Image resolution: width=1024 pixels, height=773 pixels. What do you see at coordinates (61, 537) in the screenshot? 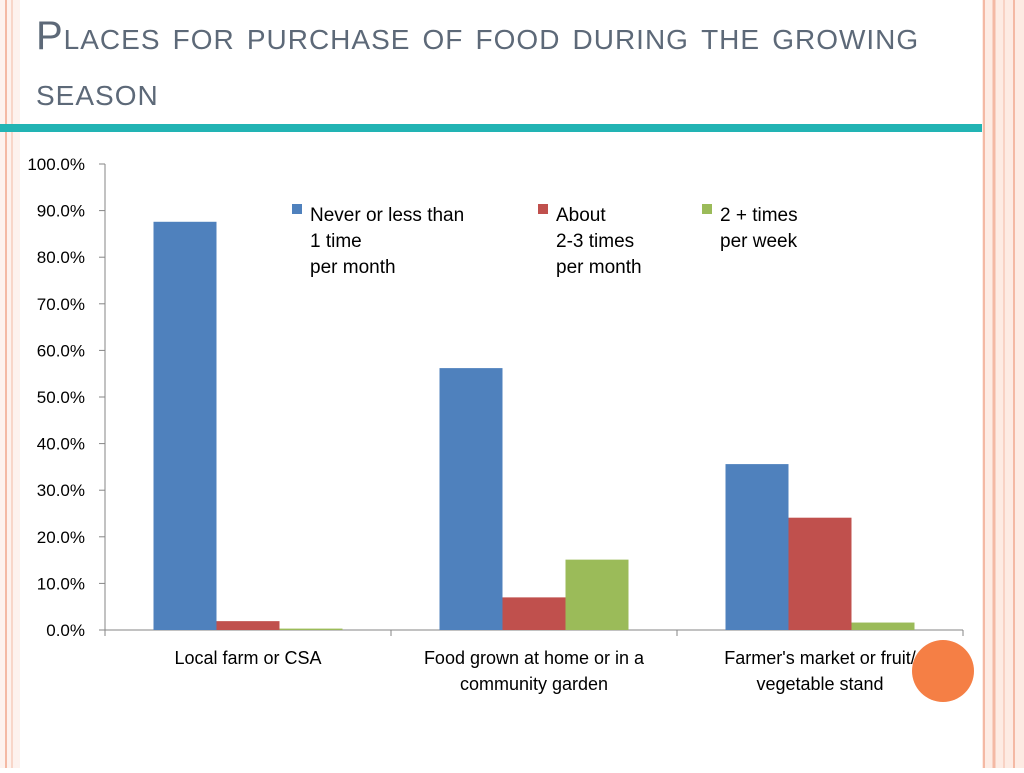
I see `y-tick-label: 20.0%` at bounding box center [61, 537].